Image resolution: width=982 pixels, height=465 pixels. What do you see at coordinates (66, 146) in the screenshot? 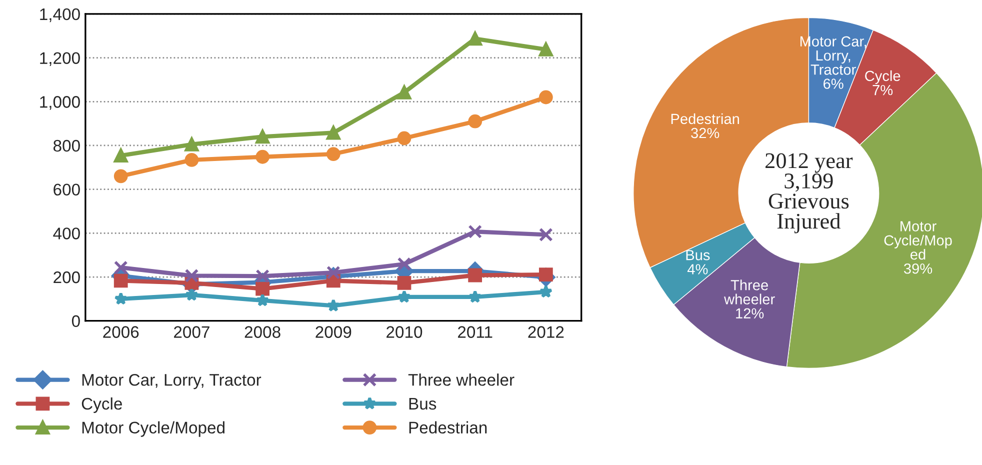
I see `y-tick-label: 800` at bounding box center [66, 146].